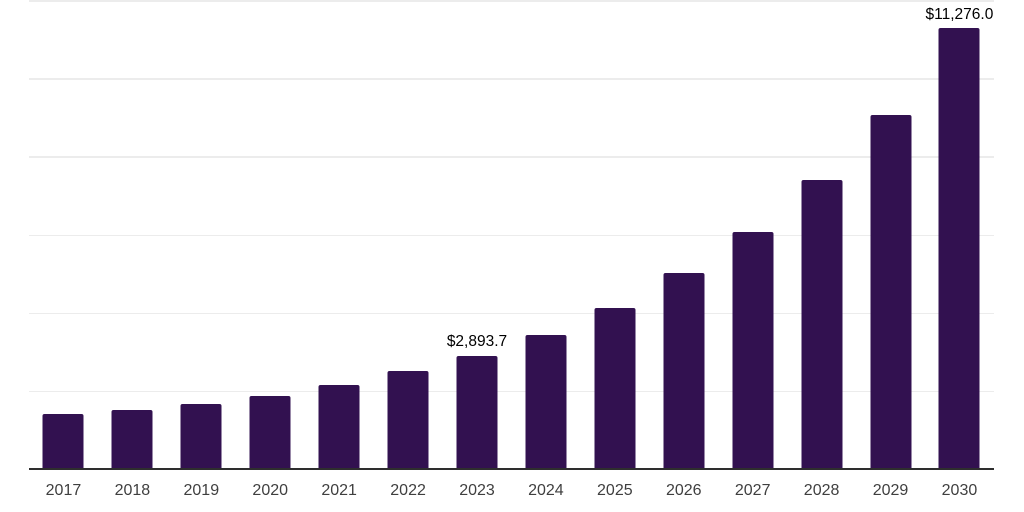 Image resolution: width=1024 pixels, height=512 pixels. What do you see at coordinates (270, 490) in the screenshot?
I see `x-tick-2020: 2020` at bounding box center [270, 490].